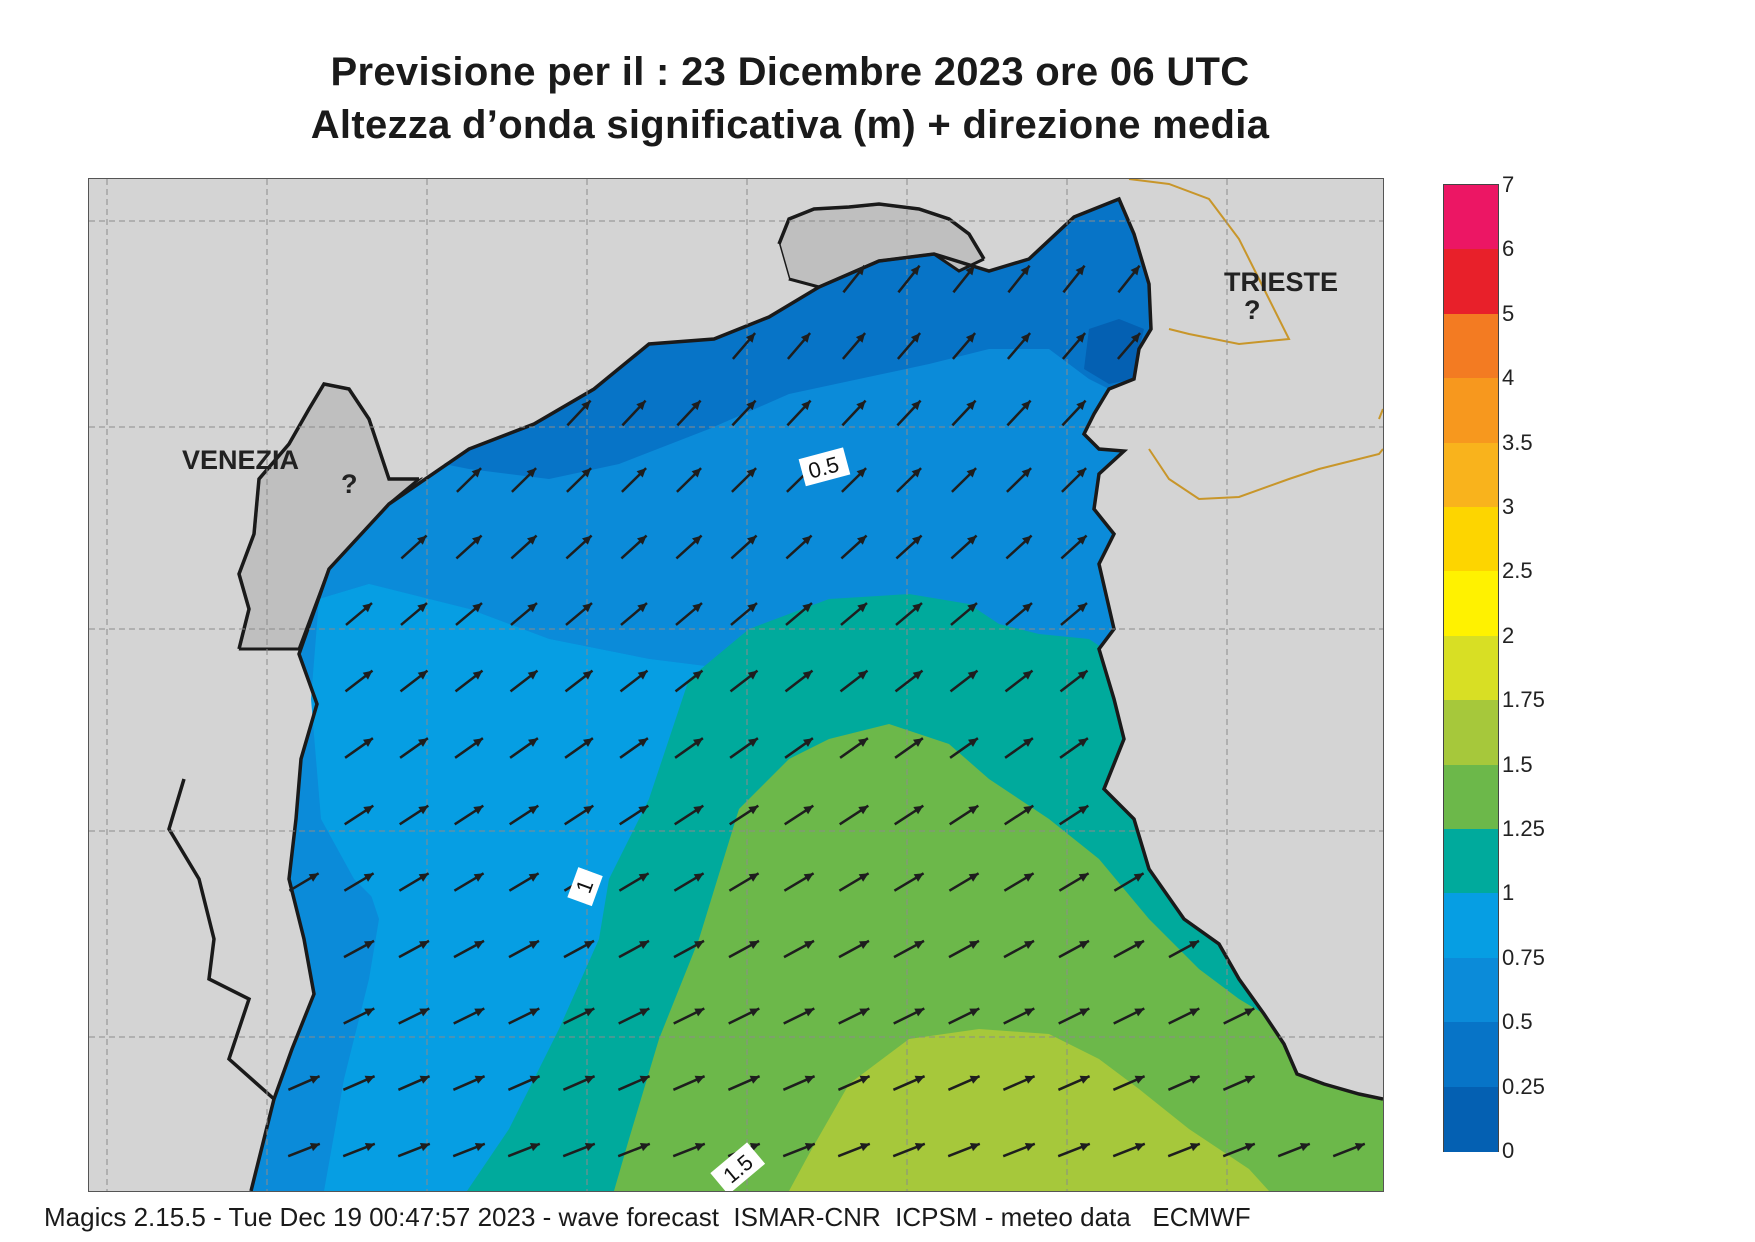 The height and width of the screenshot is (1242, 1755). I want to click on city-label-trieste: TRIESTE, so click(1281, 282).